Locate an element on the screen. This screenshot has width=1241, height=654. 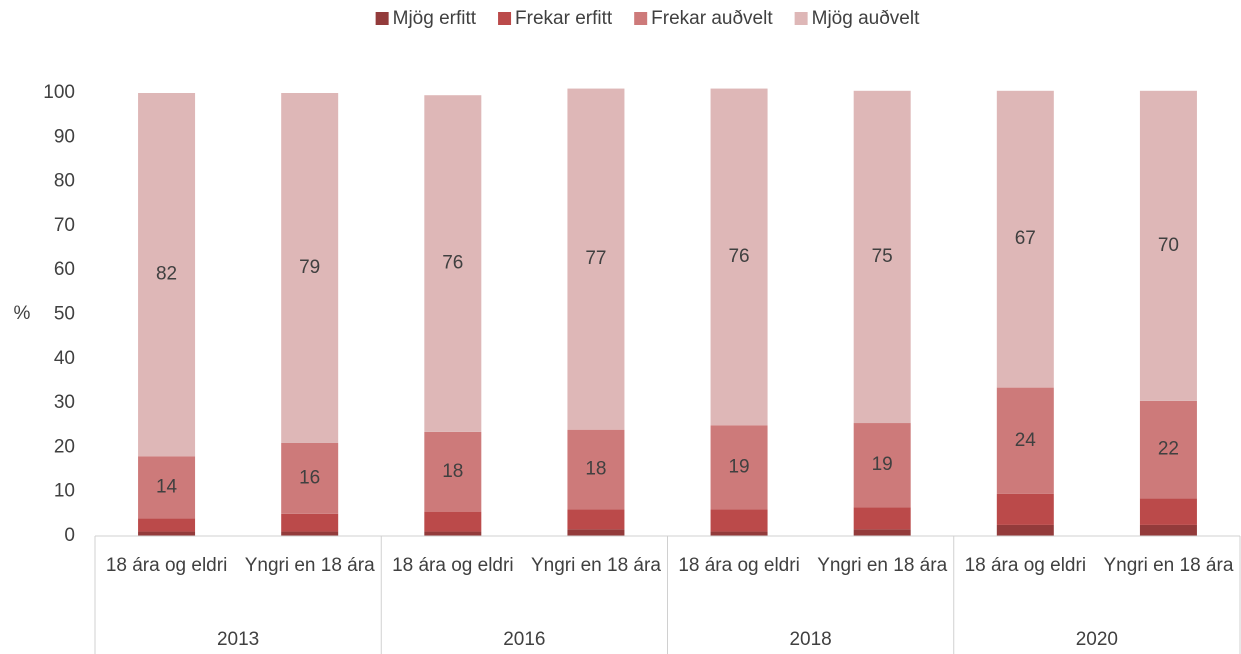
y-axis-label: % is located at coordinates (22, 313).